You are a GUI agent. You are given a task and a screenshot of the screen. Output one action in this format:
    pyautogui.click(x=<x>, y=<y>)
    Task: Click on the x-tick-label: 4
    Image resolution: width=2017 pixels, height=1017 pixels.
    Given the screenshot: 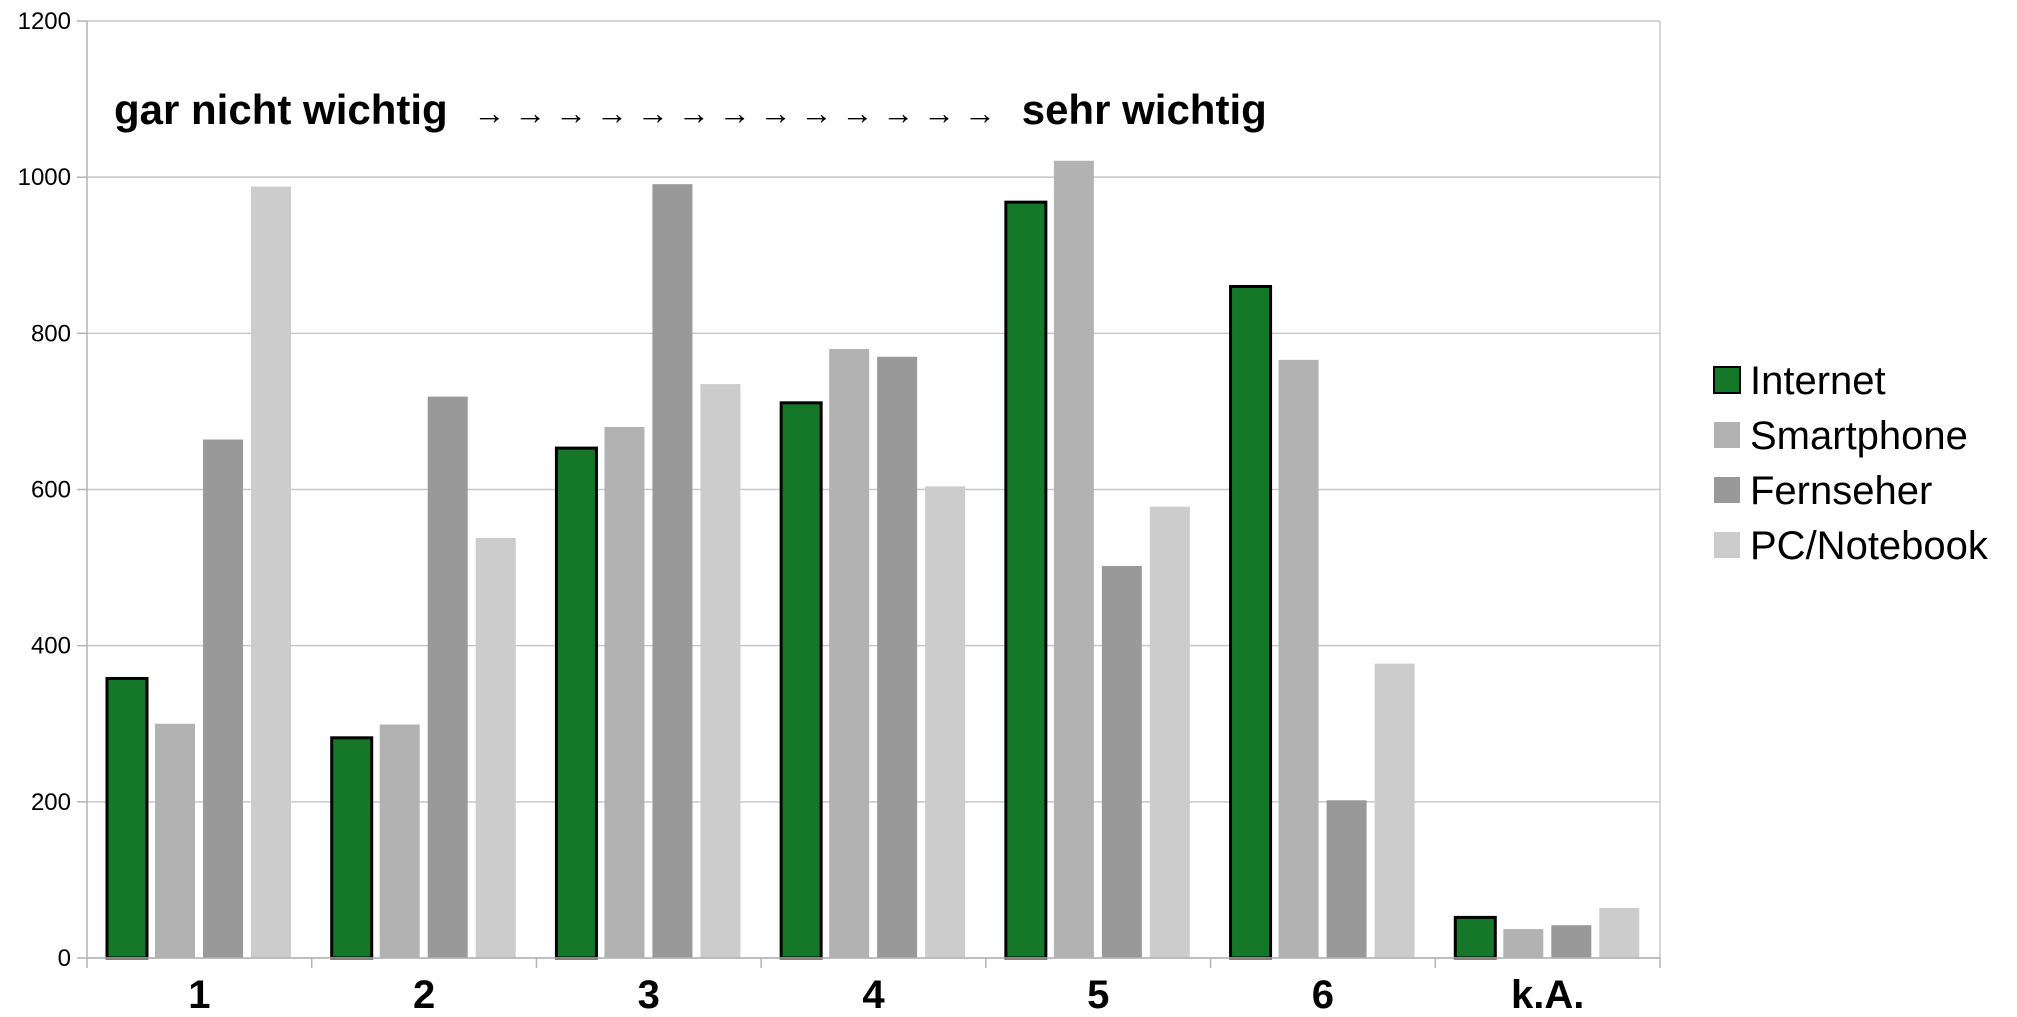 What is the action you would take?
    pyautogui.click(x=873, y=995)
    